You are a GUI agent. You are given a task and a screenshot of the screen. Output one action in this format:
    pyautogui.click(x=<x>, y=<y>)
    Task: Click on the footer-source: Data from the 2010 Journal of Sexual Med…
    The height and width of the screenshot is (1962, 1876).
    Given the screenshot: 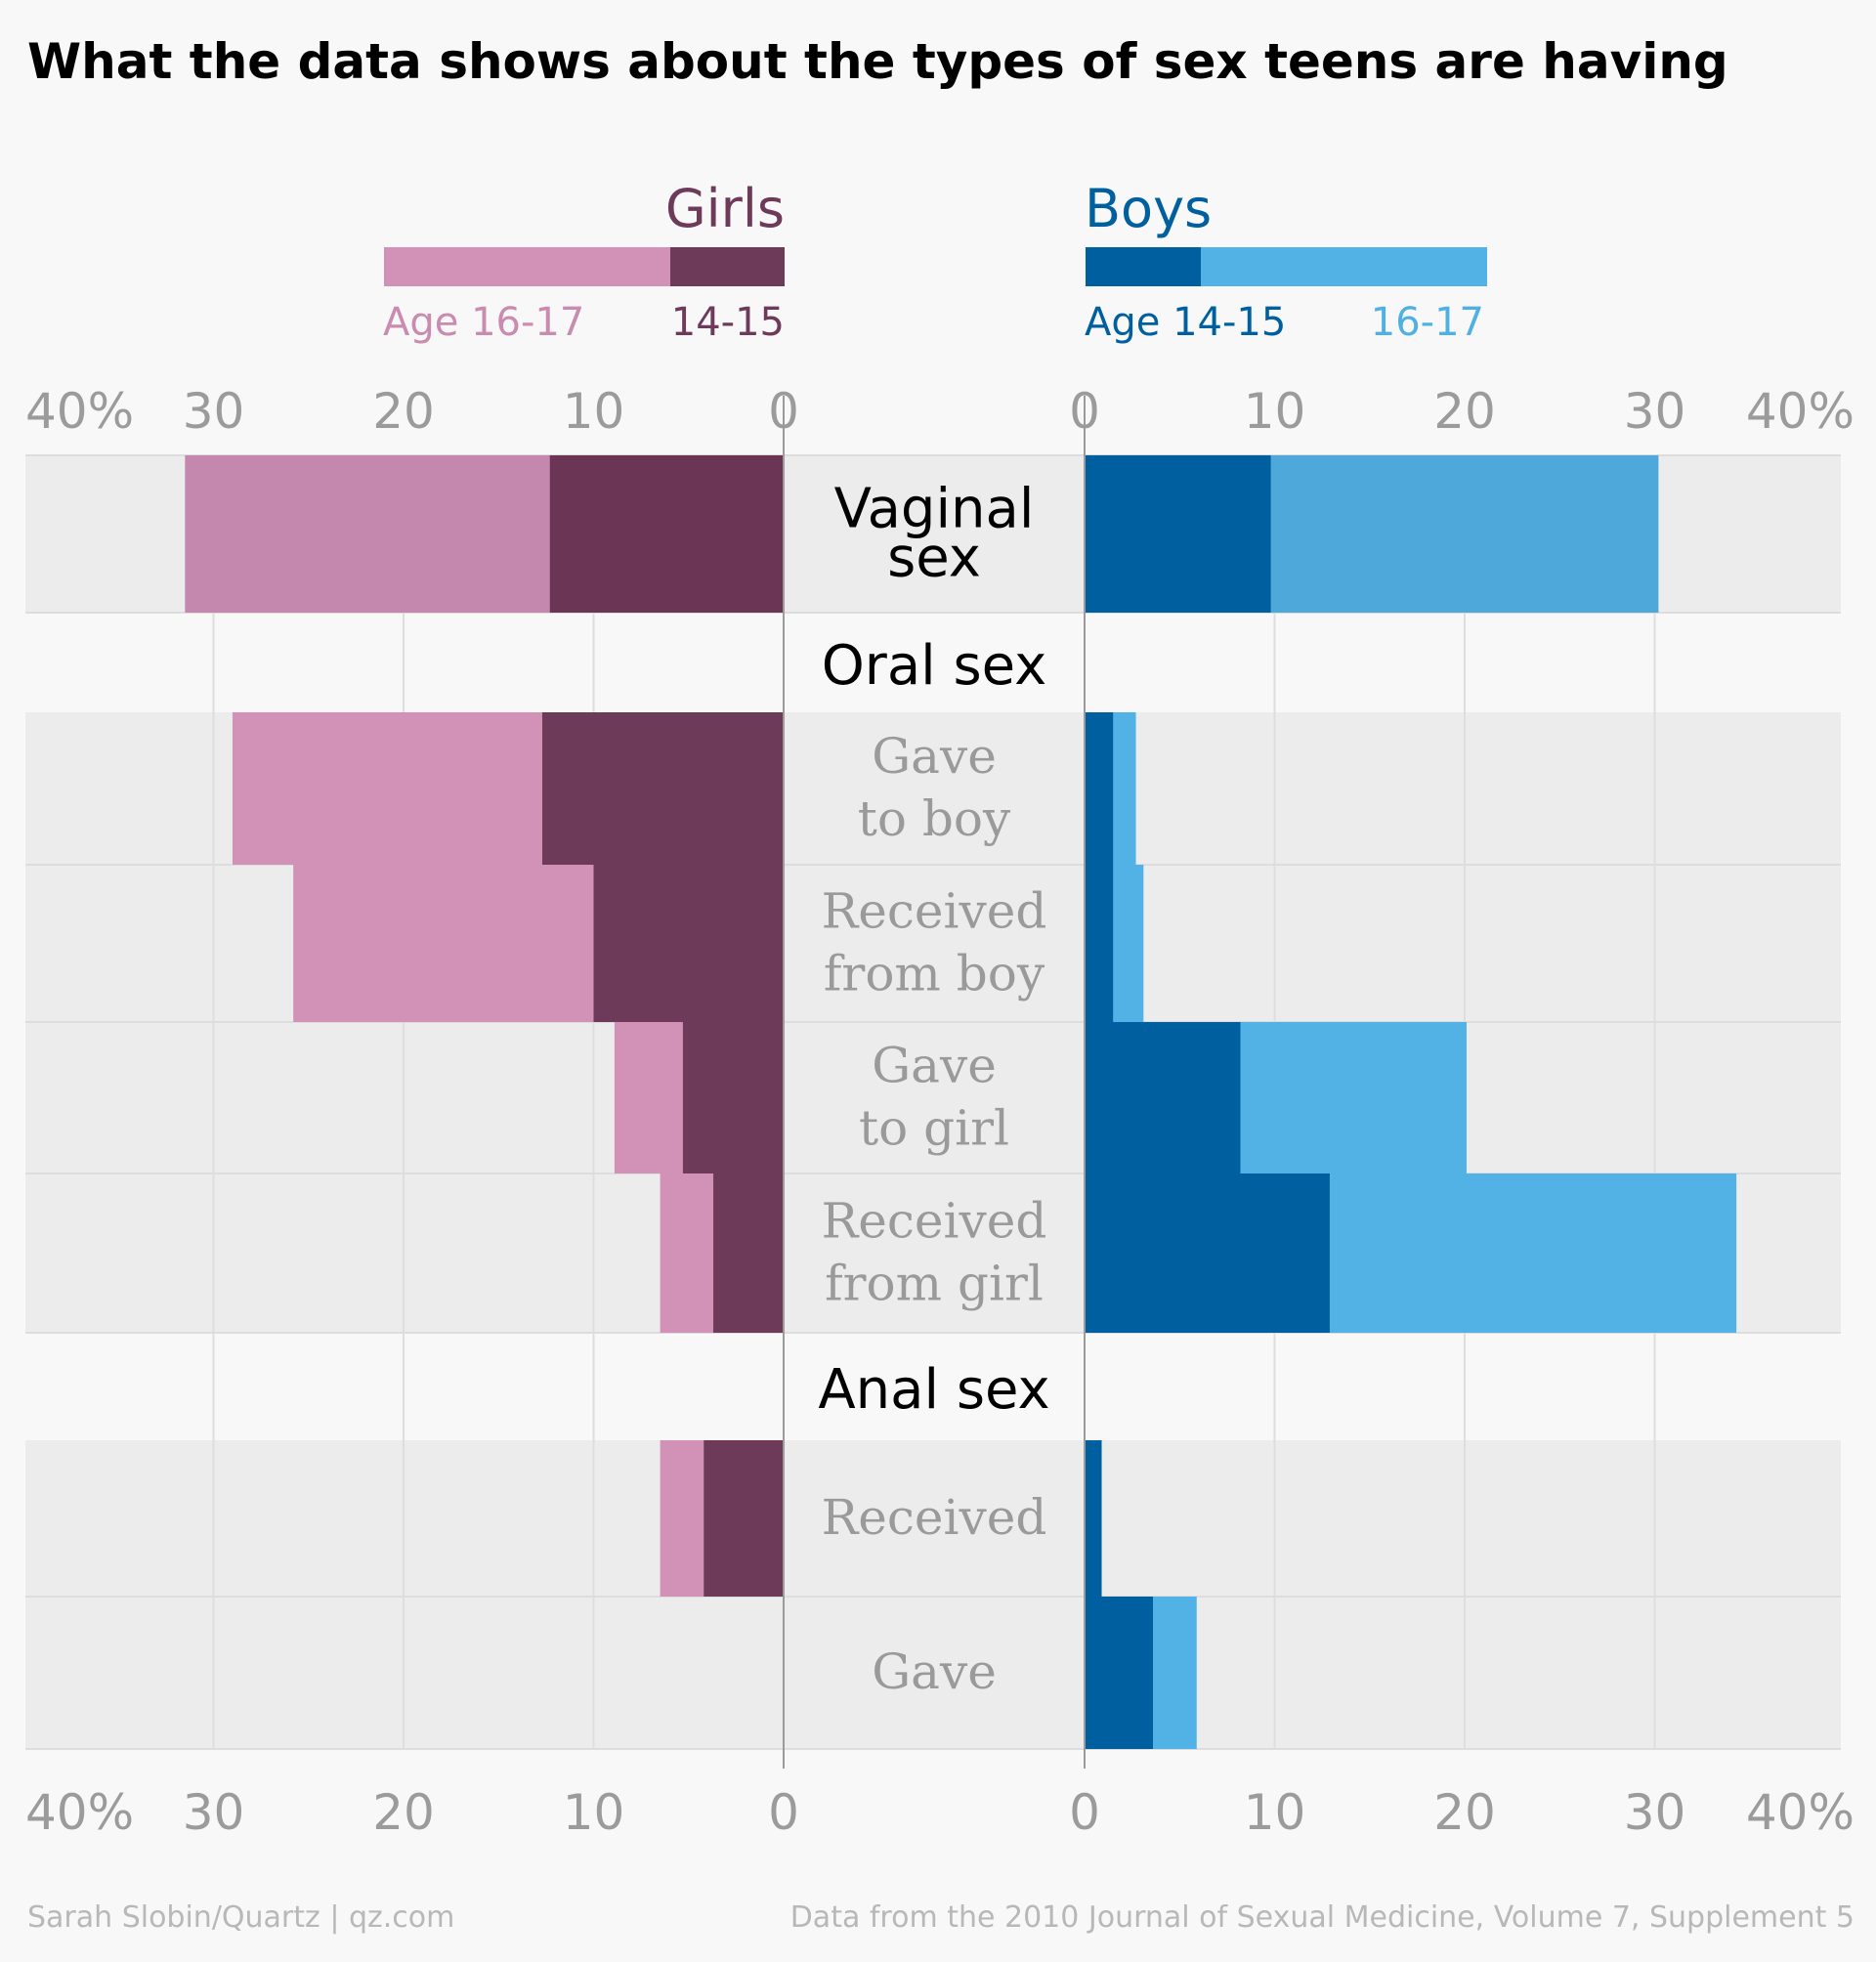 What is the action you would take?
    pyautogui.click(x=1322, y=1918)
    